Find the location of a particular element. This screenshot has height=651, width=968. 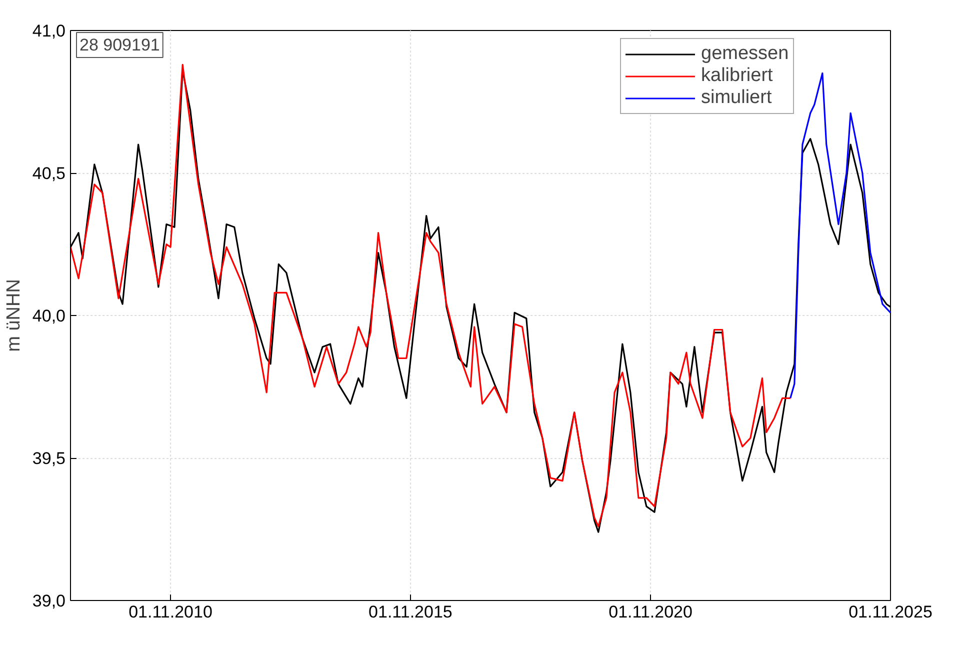

x-tick-label: 01.11.2010 is located at coordinates (170, 612).